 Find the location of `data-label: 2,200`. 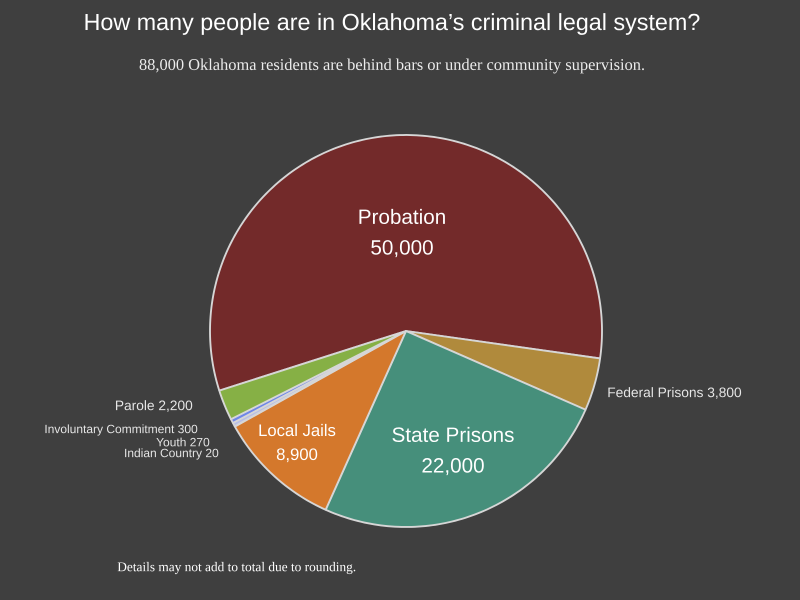

data-label: 2,200 is located at coordinates (175, 406).